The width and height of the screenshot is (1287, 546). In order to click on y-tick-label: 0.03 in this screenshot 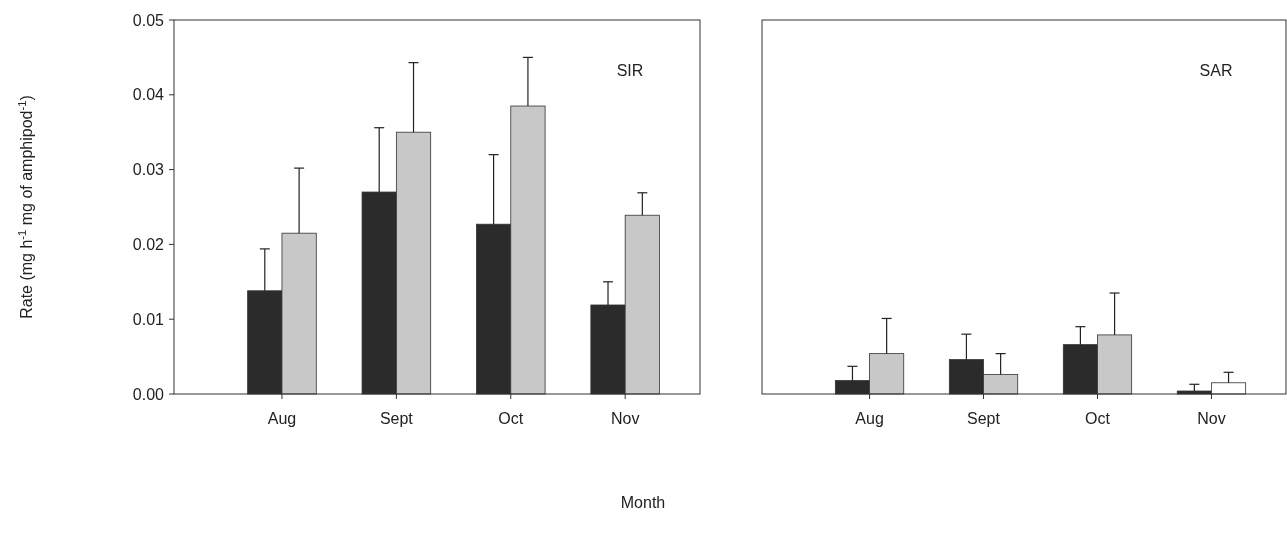, I will do `click(148, 170)`.